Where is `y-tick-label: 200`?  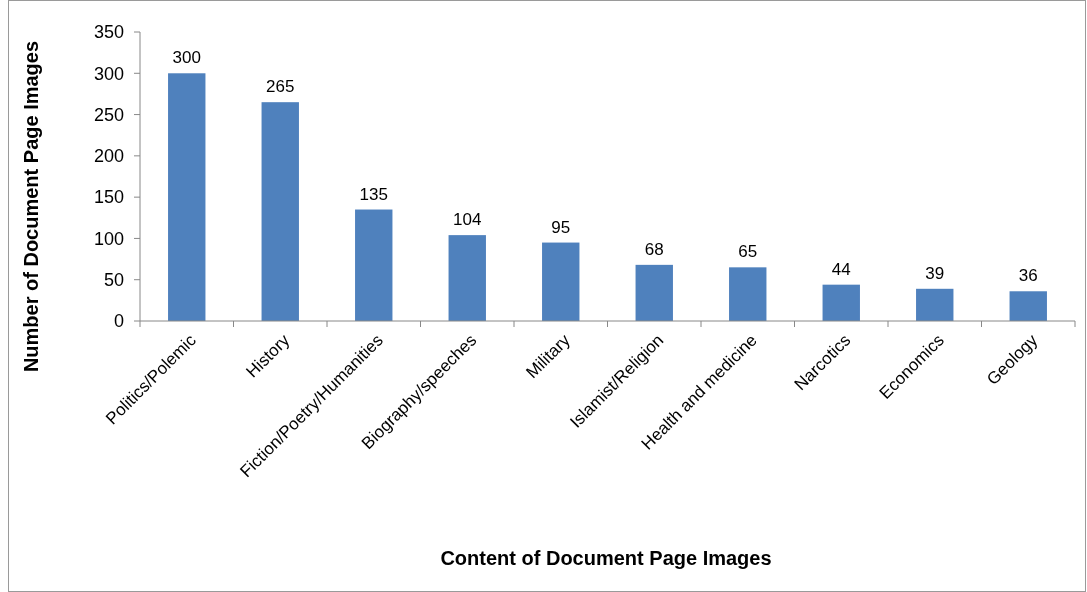
y-tick-label: 200 is located at coordinates (108, 156).